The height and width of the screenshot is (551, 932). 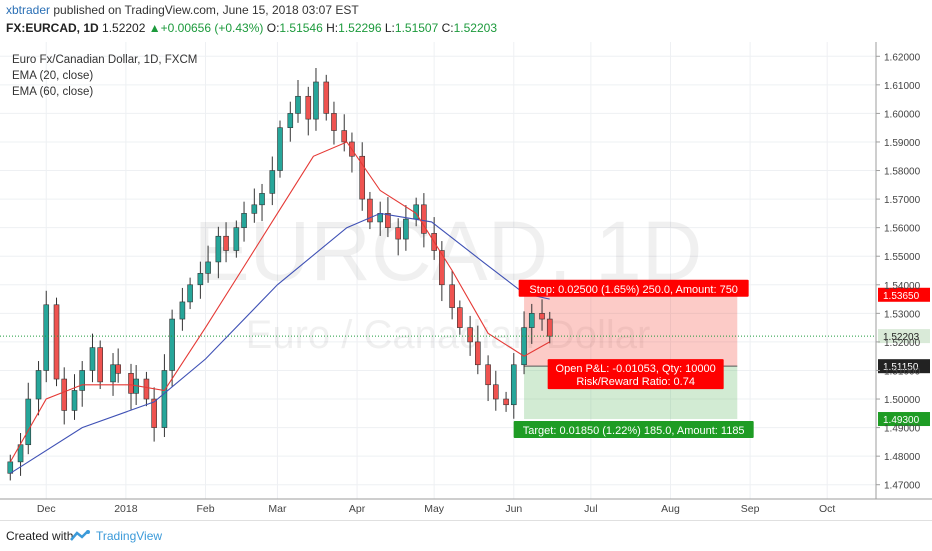 What do you see at coordinates (902, 286) in the screenshot?
I see `y-tick-label: 1.54000` at bounding box center [902, 286].